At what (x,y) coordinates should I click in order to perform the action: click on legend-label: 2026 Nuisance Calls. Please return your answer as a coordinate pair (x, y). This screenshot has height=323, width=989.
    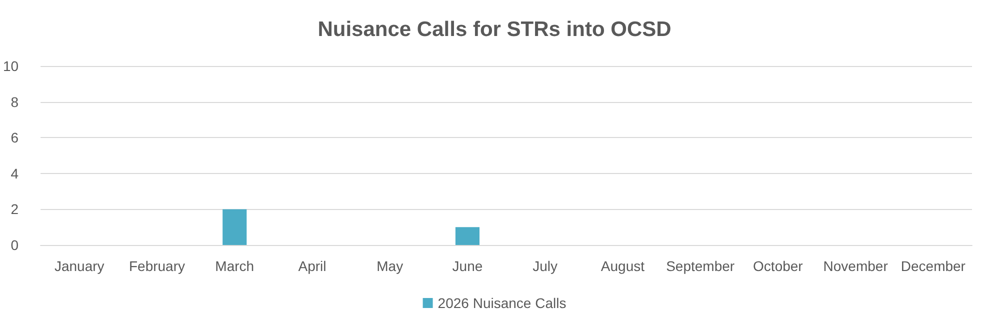
    Looking at the image, I should click on (502, 303).